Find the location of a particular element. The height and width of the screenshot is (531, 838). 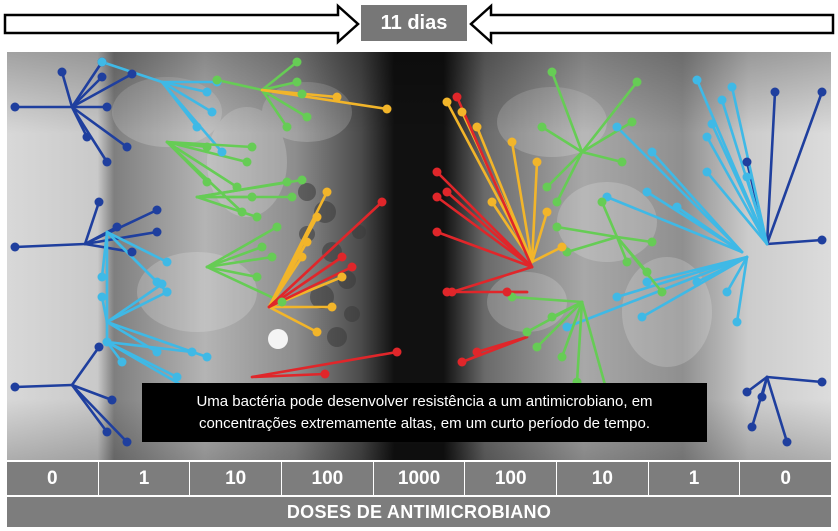

dose-scale: 0 1 10 100 1000 100 10 1 0 is located at coordinates (419, 478).